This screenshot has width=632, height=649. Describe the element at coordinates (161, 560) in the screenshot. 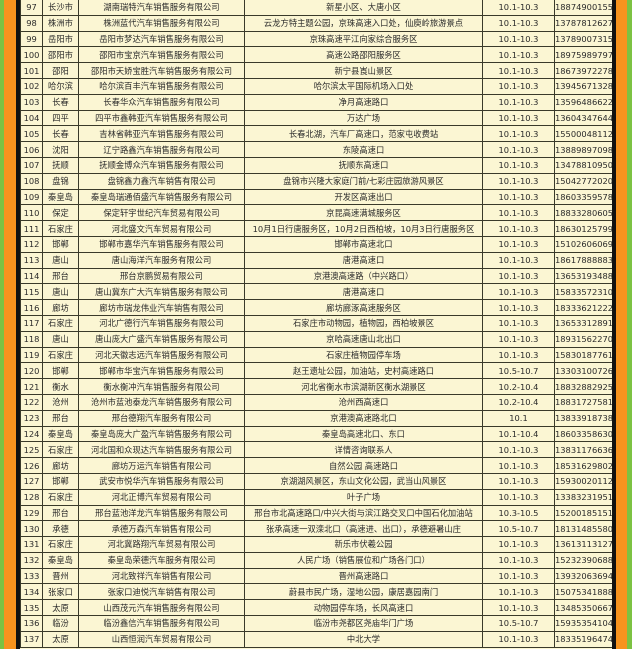

I see `company-cell: 秦皇岛荣德汽车服务有限公司` at that location.